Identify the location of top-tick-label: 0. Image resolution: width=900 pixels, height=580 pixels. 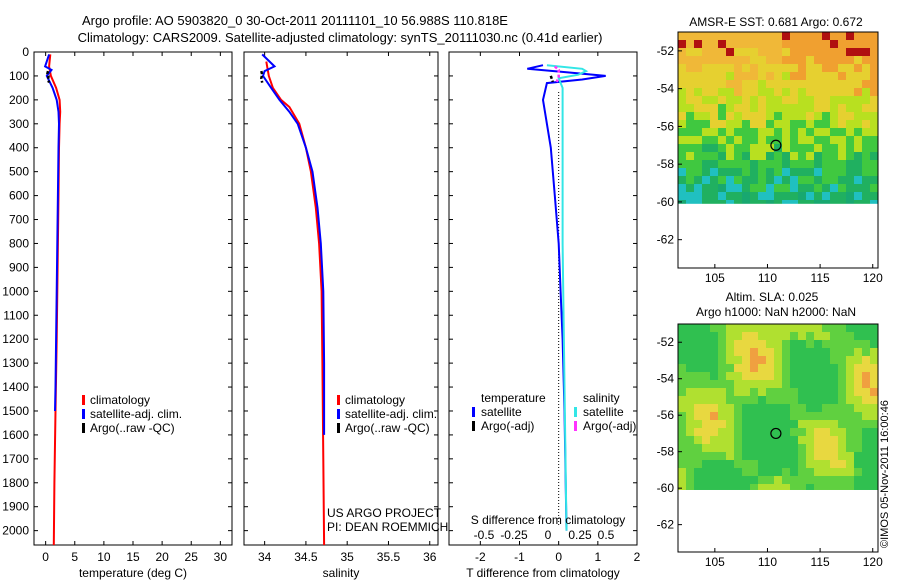
(548, 535).